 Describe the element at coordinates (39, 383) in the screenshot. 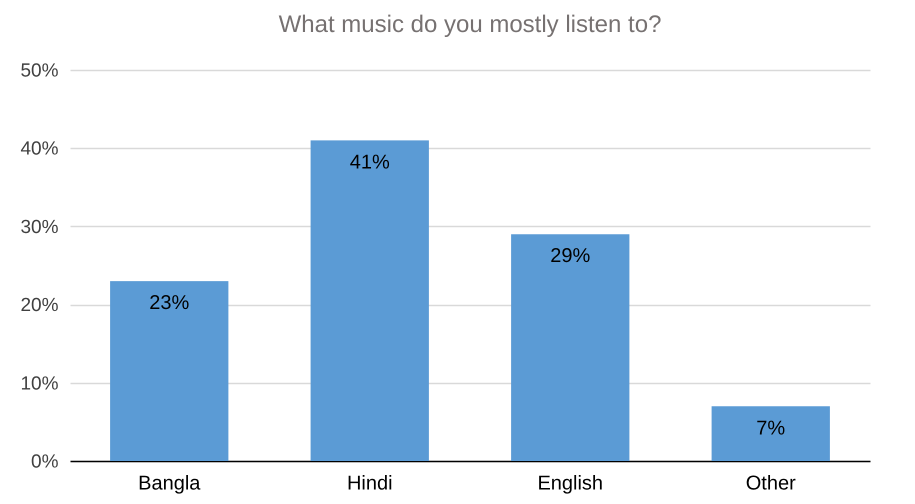

I see `y-tick-label: 10%` at that location.